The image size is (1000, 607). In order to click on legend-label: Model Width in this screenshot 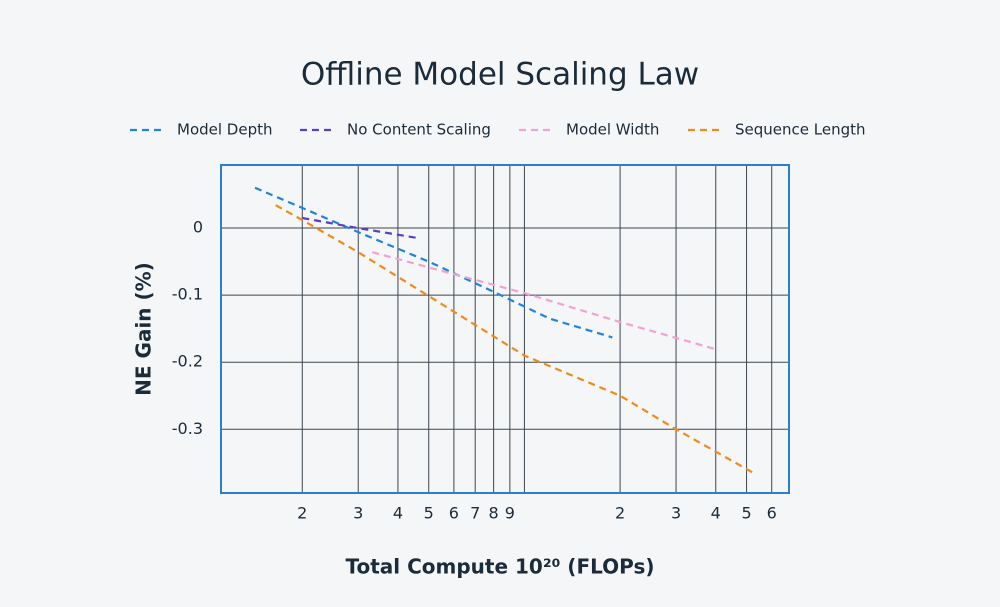, I will do `click(612, 130)`.